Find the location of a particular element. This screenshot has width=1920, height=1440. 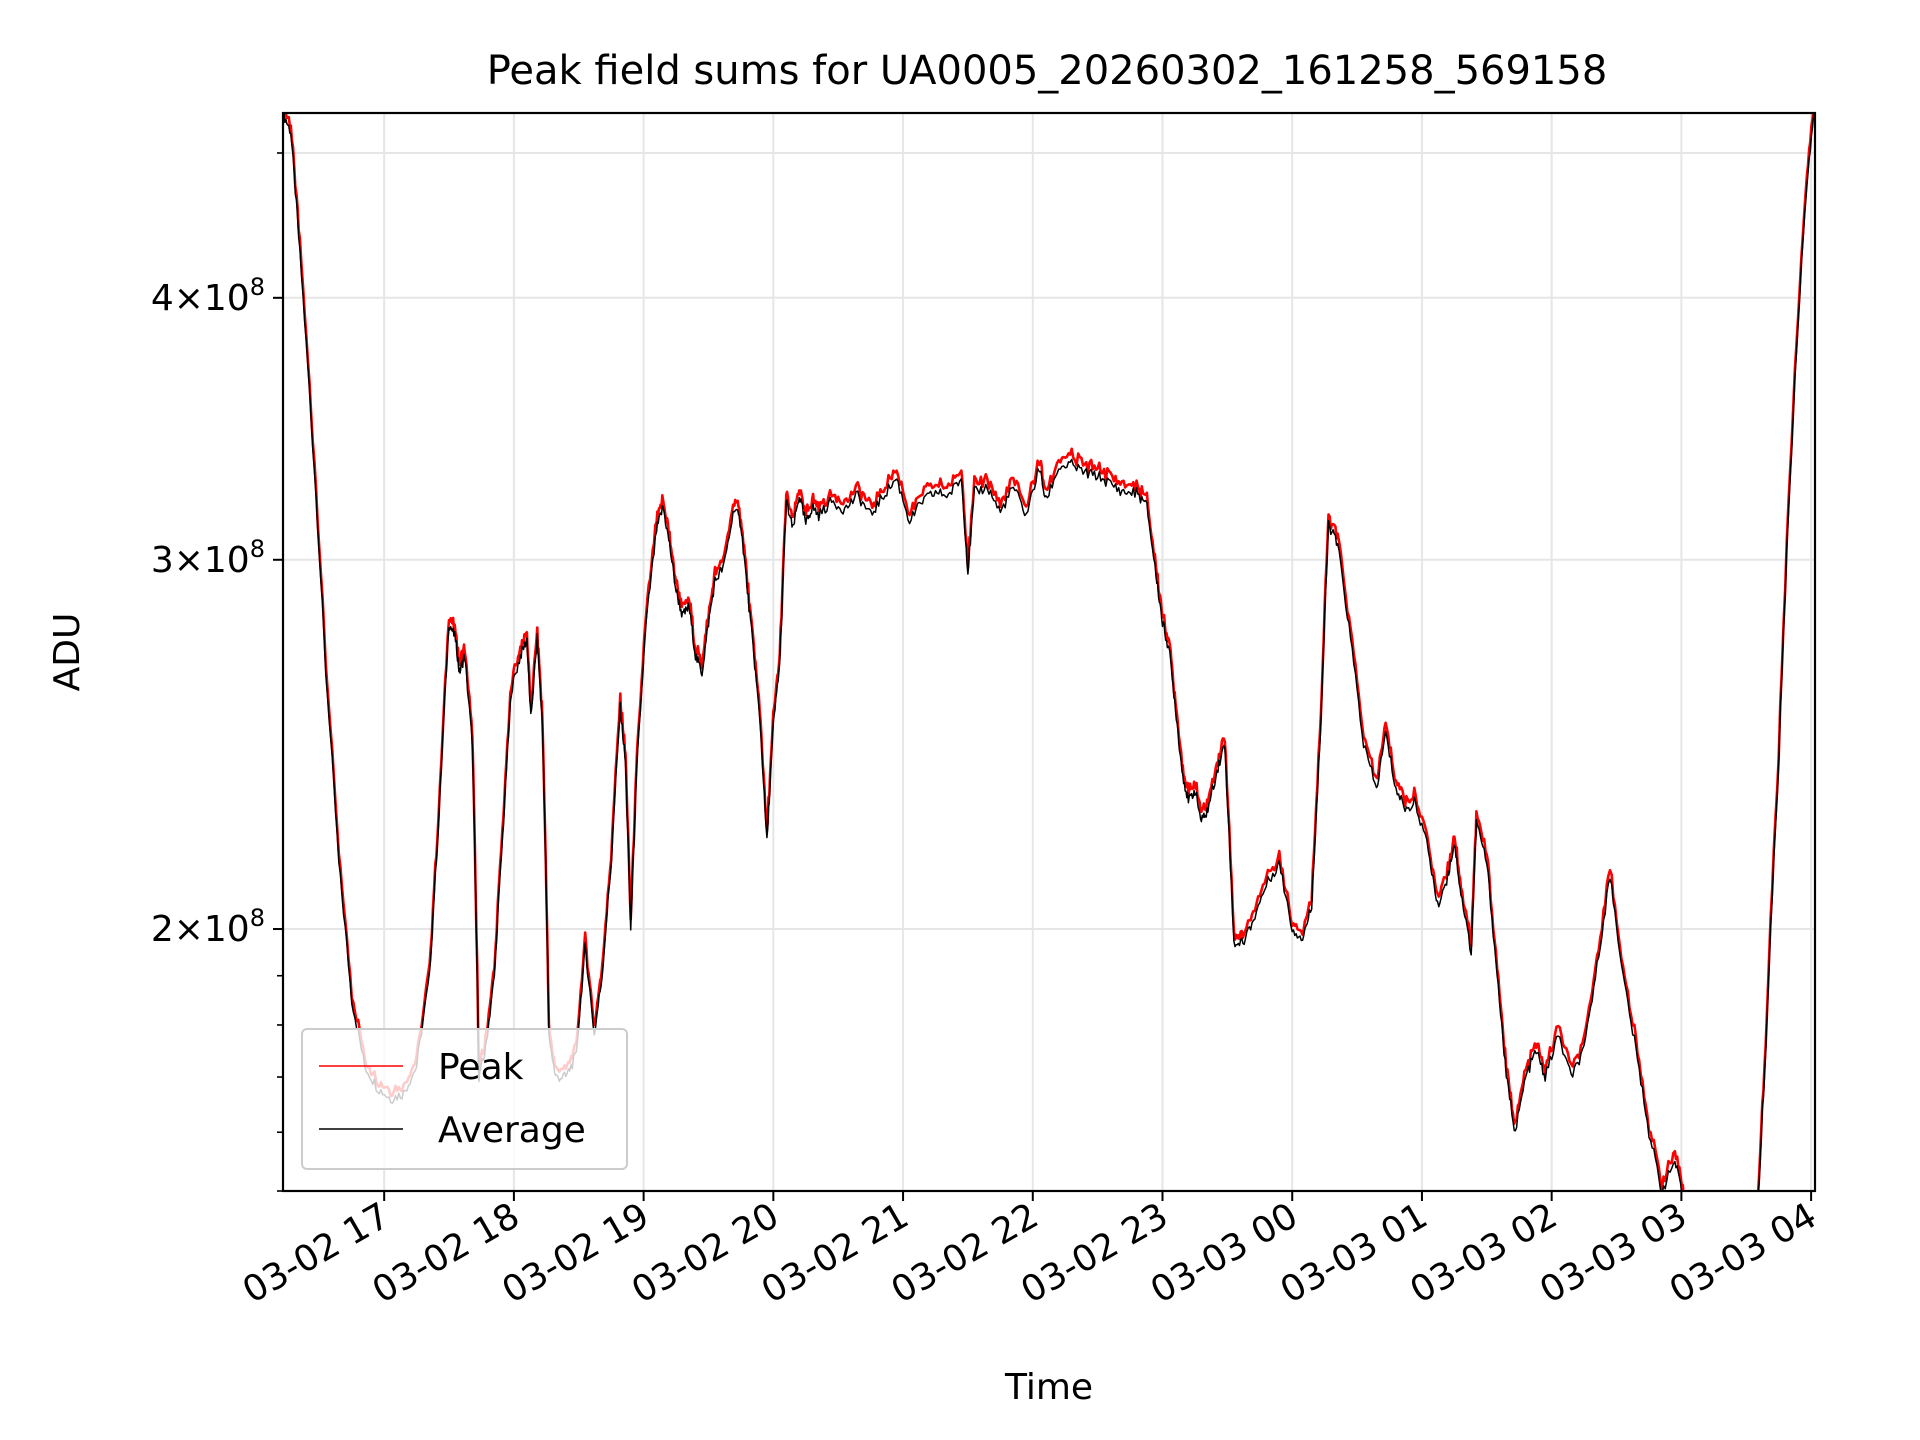

y-axis-label: ADU is located at coordinates (67, 652).